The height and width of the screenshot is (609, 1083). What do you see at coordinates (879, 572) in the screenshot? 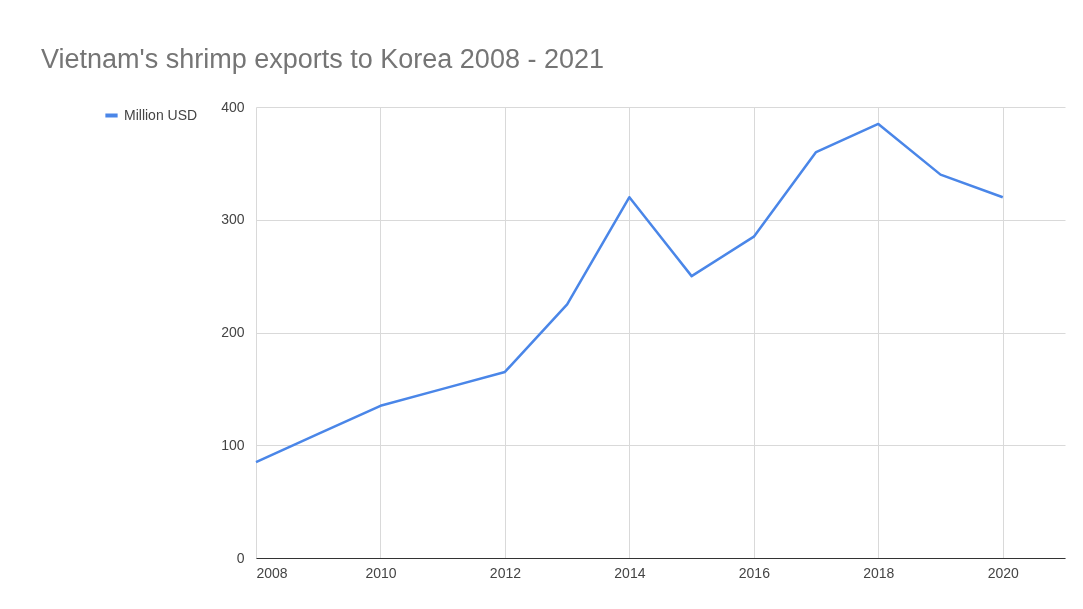
I see `x-tick-label: 2018` at bounding box center [879, 572].